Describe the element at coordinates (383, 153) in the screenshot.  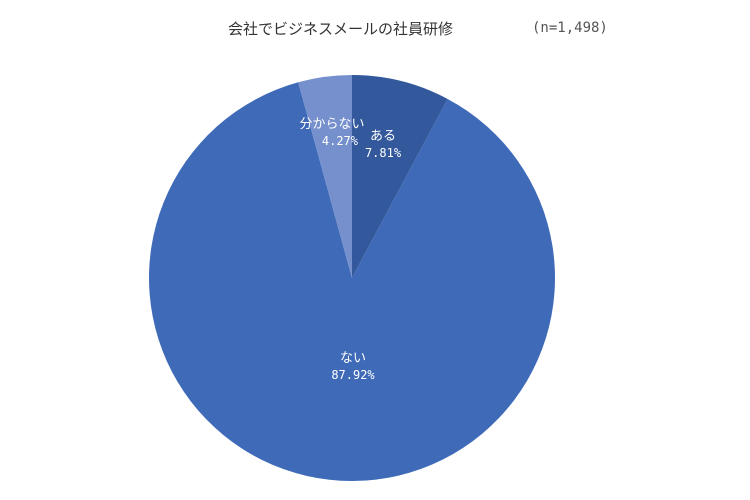
I see `slice-label-aru-value: 7.81%` at that location.